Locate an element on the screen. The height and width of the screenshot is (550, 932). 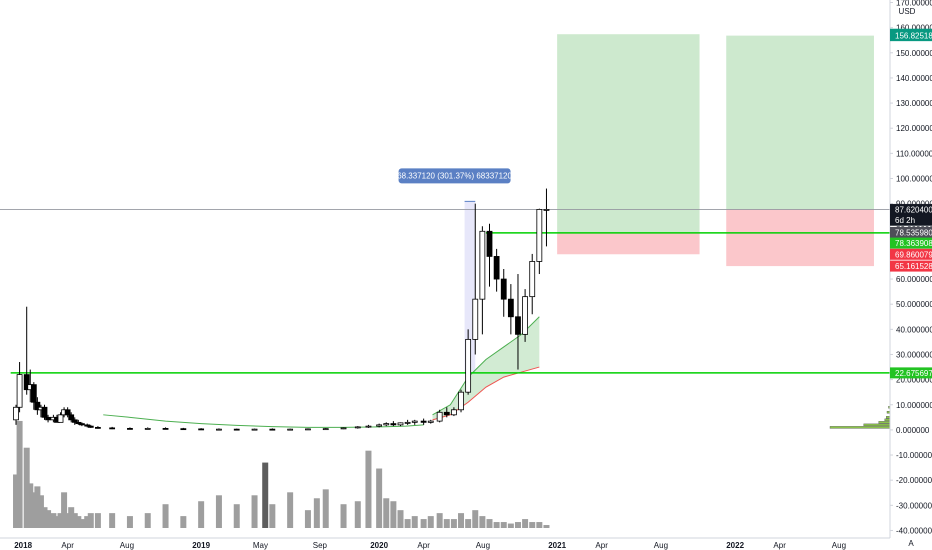
time-tick-label: 2022 is located at coordinates (735, 545).